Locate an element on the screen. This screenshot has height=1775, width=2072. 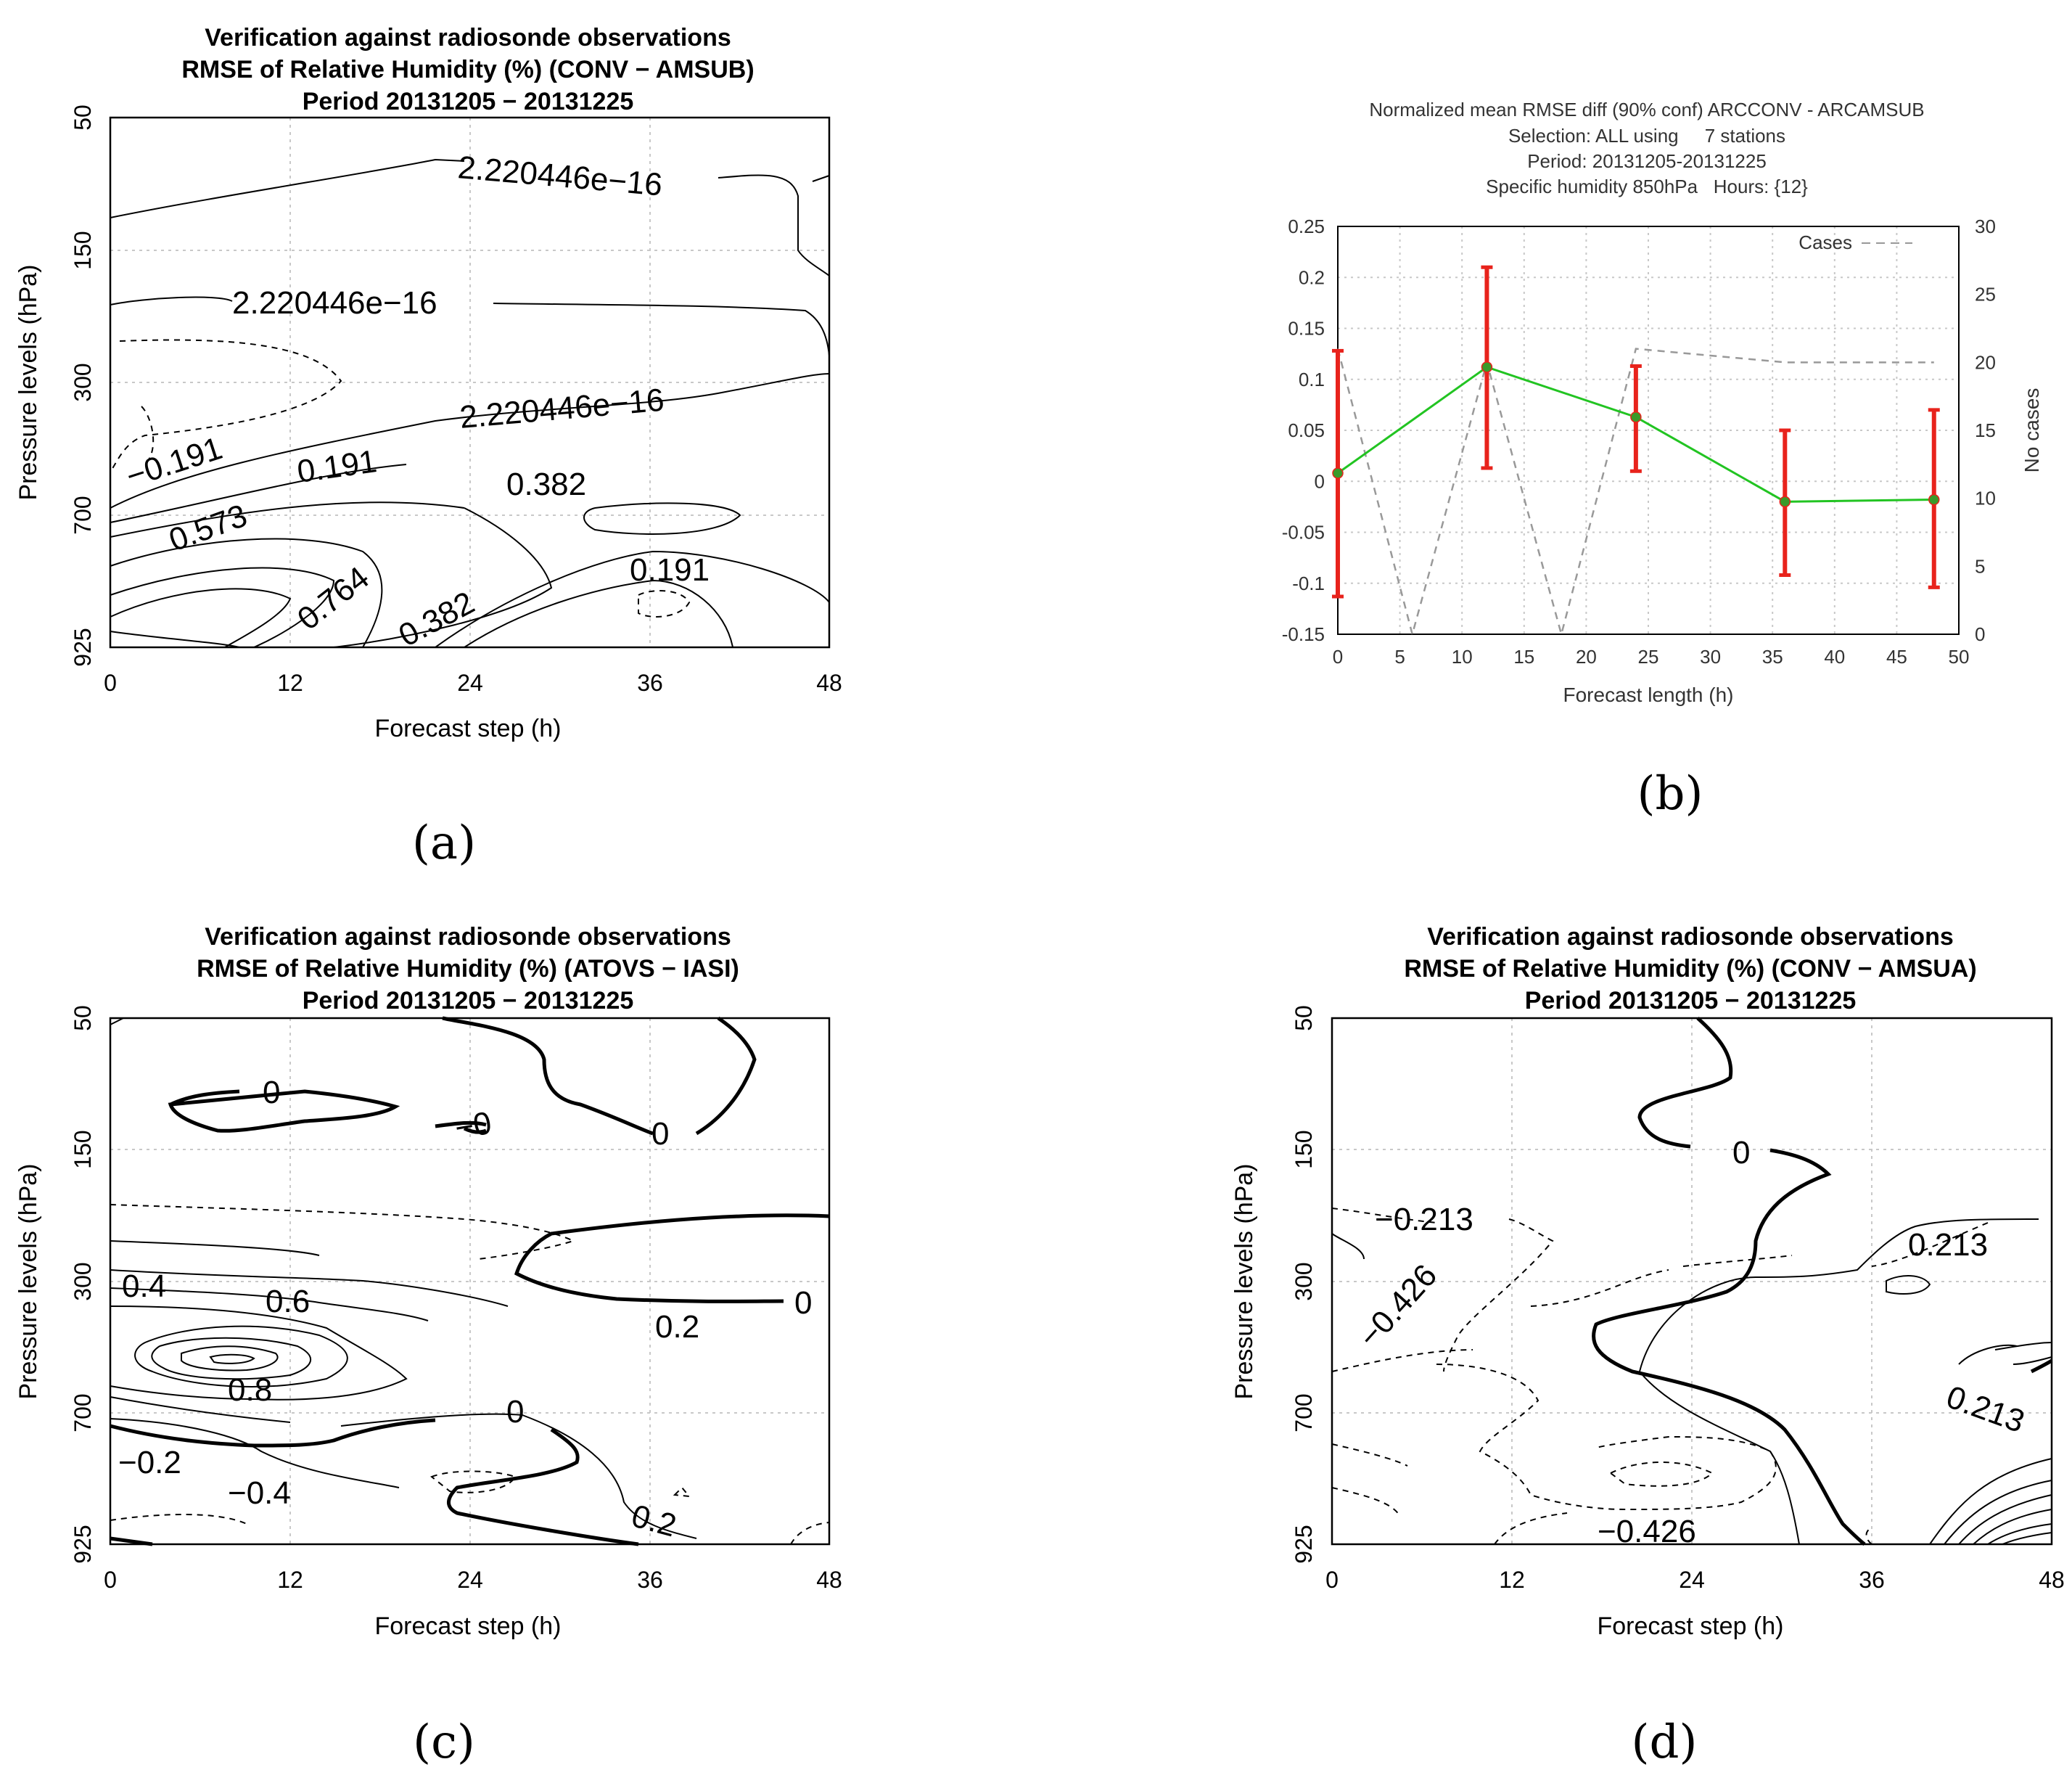
panel-label: (d) is located at coordinates (1665, 1742).